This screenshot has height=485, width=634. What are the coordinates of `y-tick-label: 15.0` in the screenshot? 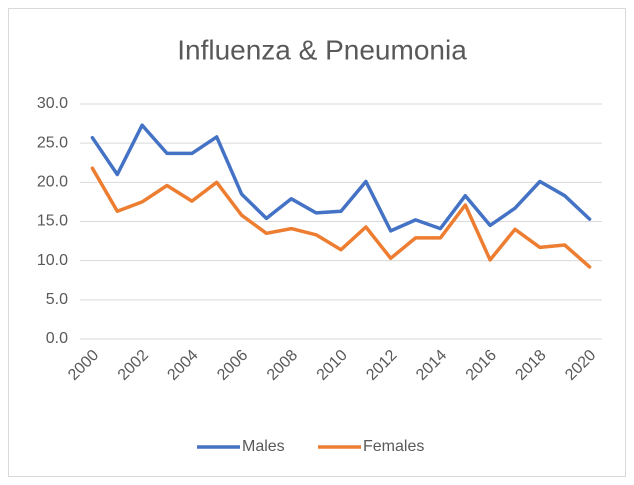 It's located at (52, 221).